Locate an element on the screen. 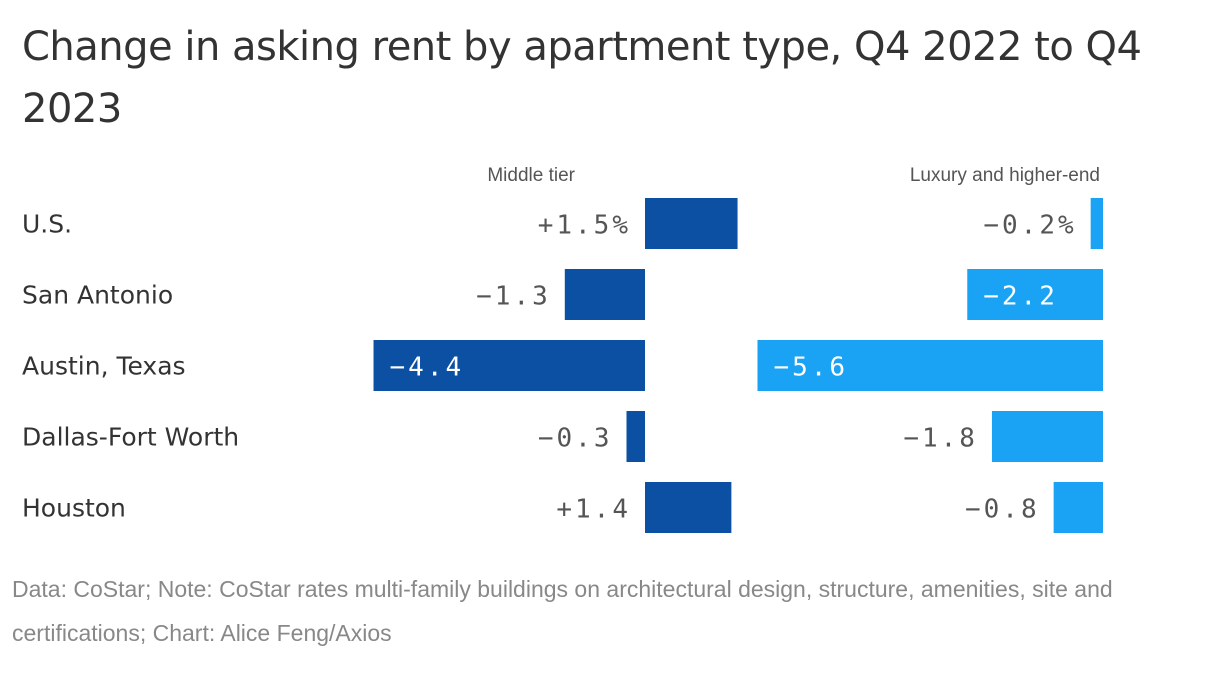 This screenshot has width=1208, height=674. value-label-0-4: +1.4 is located at coordinates (593, 510).